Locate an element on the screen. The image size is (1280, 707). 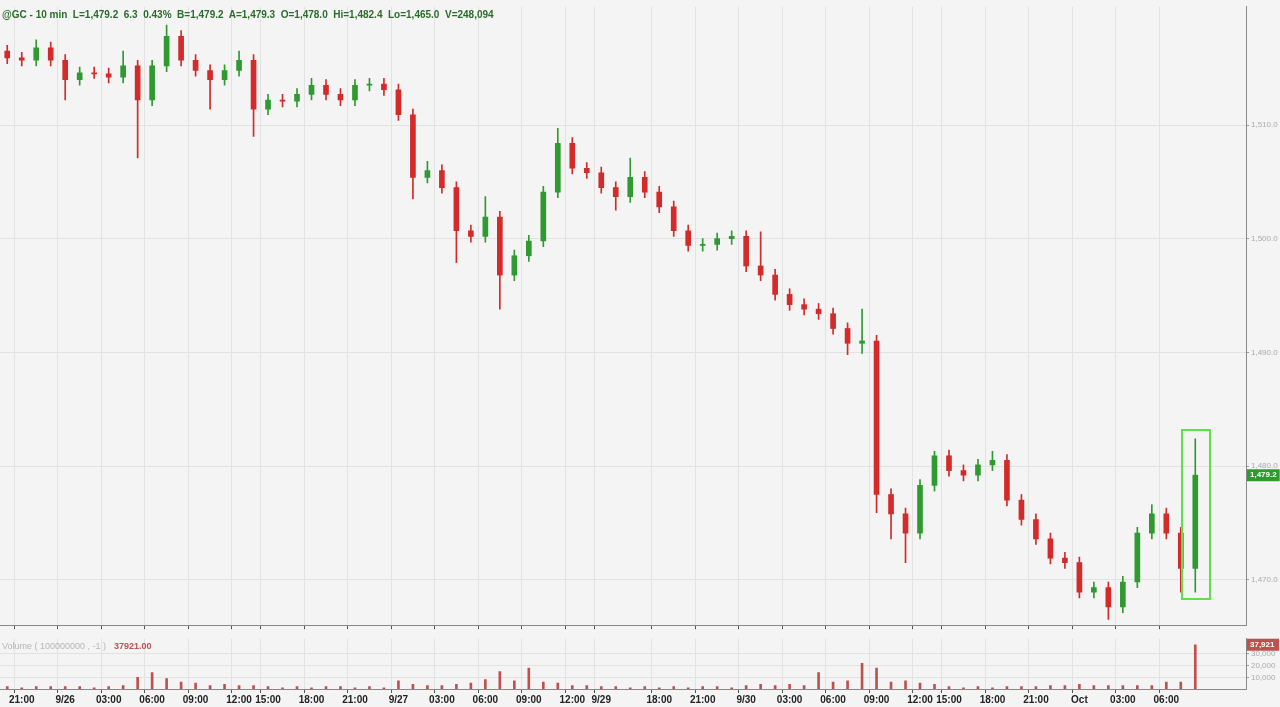
y-tick-label: 1,510.0 is located at coordinates (1265, 125).